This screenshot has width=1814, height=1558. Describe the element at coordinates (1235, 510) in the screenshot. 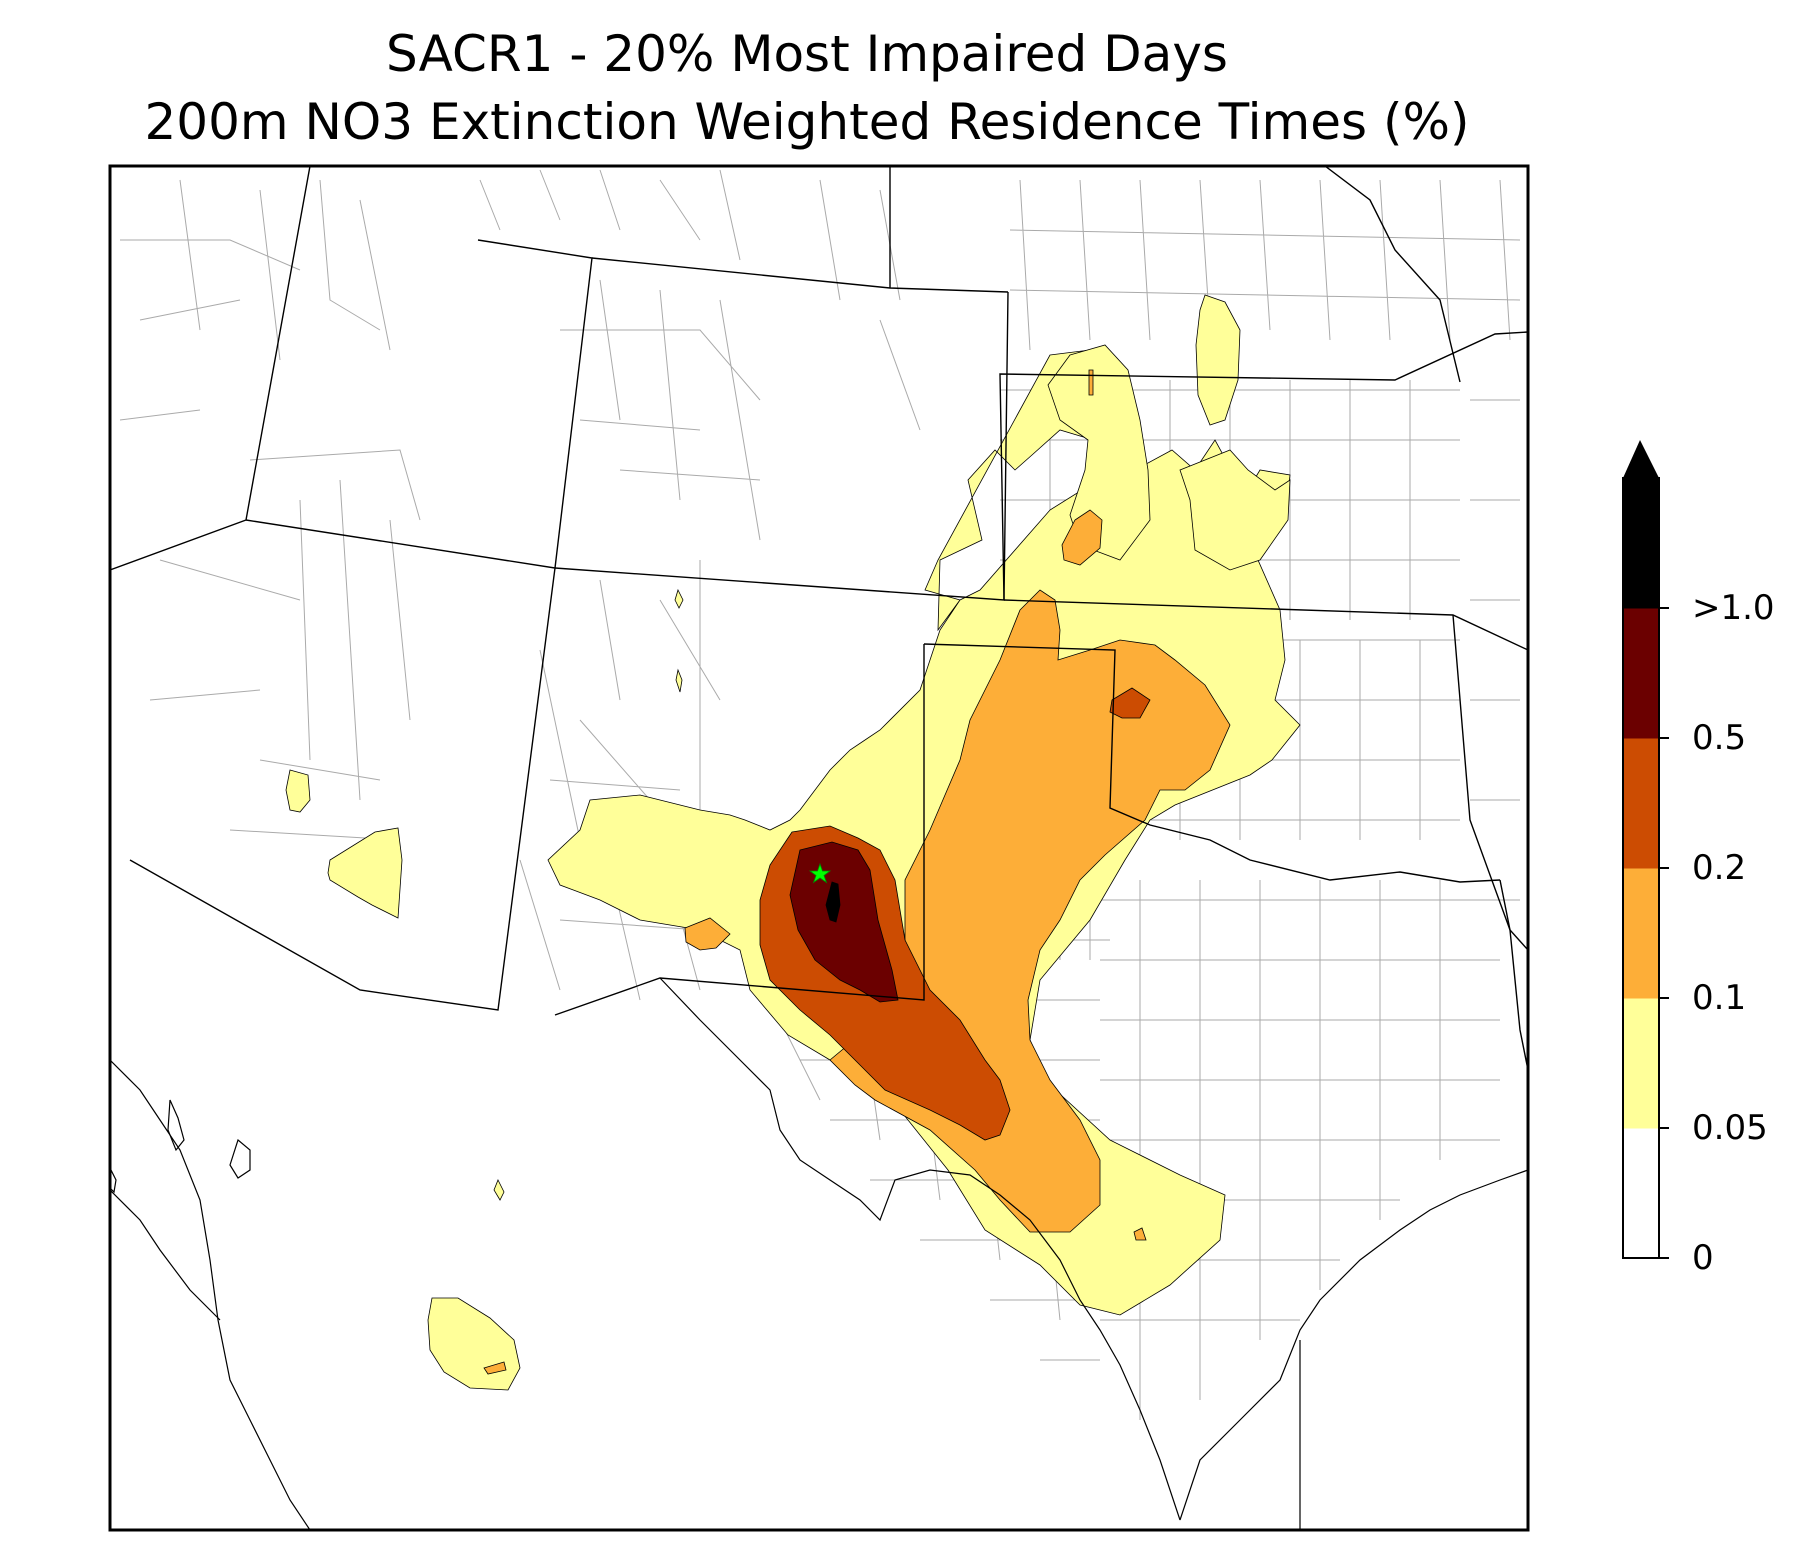

I see `contour-0.05-east-arm` at that location.